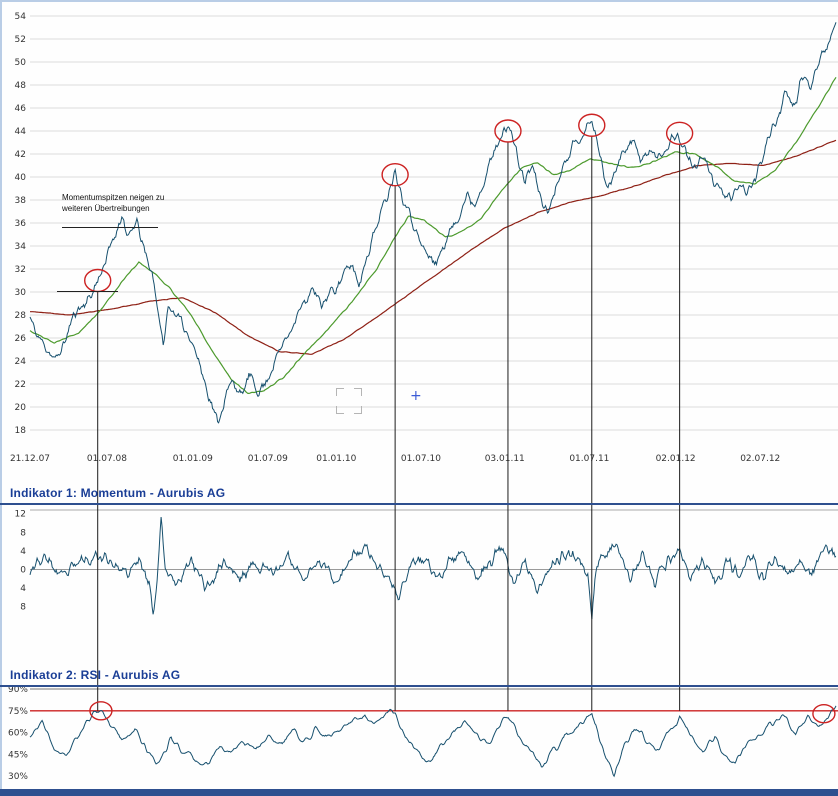 The image size is (838, 796). Describe the element at coordinates (416, 396) in the screenshot. I see `crosshair-cursor-icon: +` at that location.